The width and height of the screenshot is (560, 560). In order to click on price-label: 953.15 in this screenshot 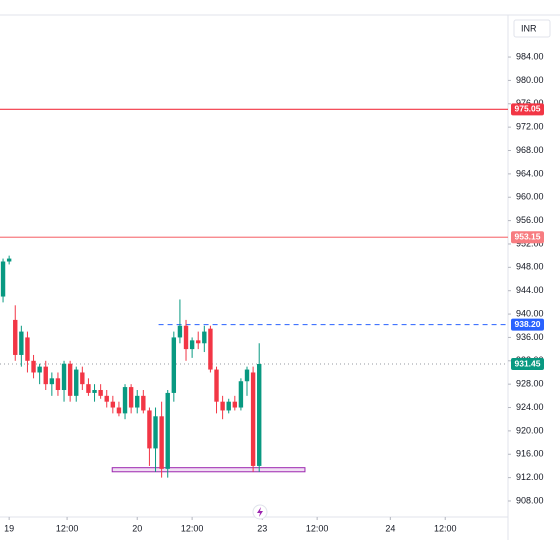, I will do `click(528, 237)`.